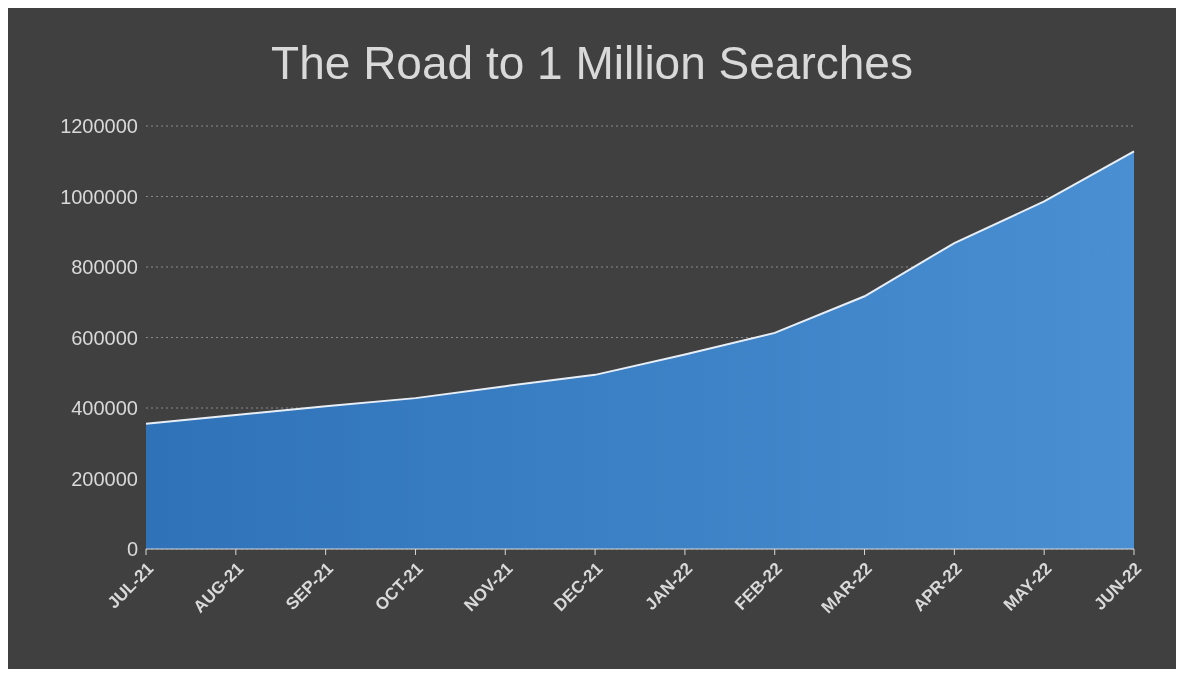  I want to click on y-tick-label: 200000, so click(104, 478).